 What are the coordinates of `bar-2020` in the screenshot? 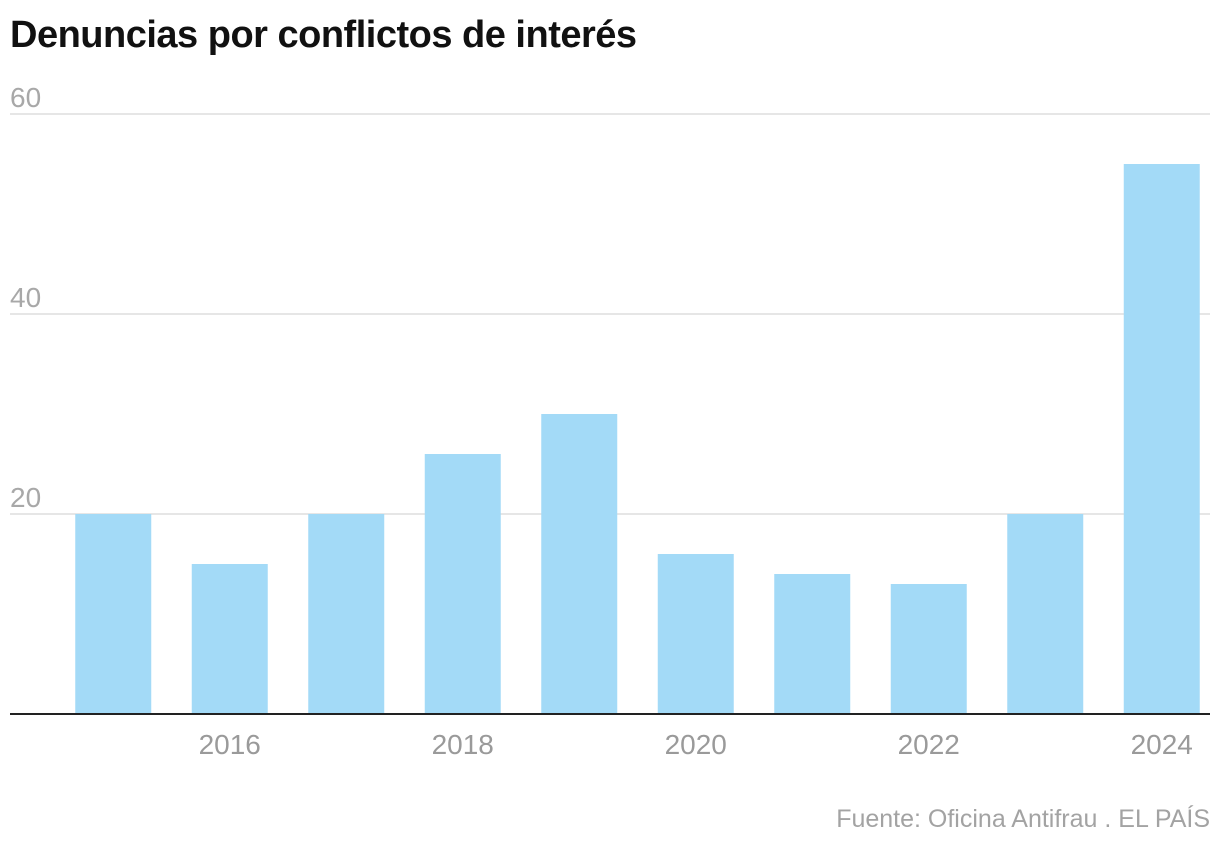 It's located at (695, 634).